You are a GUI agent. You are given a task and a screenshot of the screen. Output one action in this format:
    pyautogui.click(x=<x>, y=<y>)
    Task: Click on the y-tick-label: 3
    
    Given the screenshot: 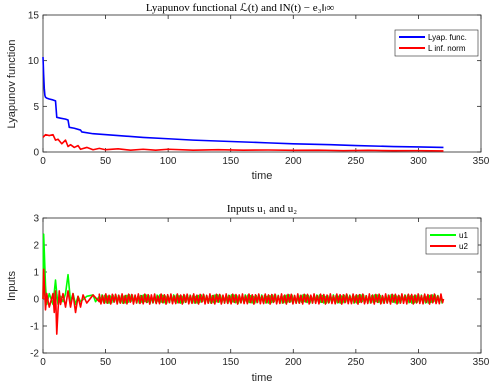 What is the action you would take?
    pyautogui.click(x=36, y=219)
    